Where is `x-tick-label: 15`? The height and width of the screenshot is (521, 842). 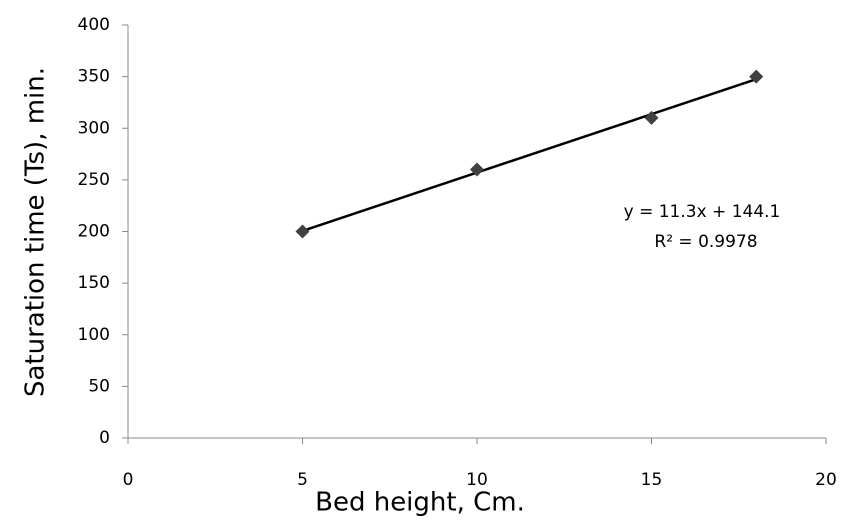 x-tick-label: 15 is located at coordinates (652, 480).